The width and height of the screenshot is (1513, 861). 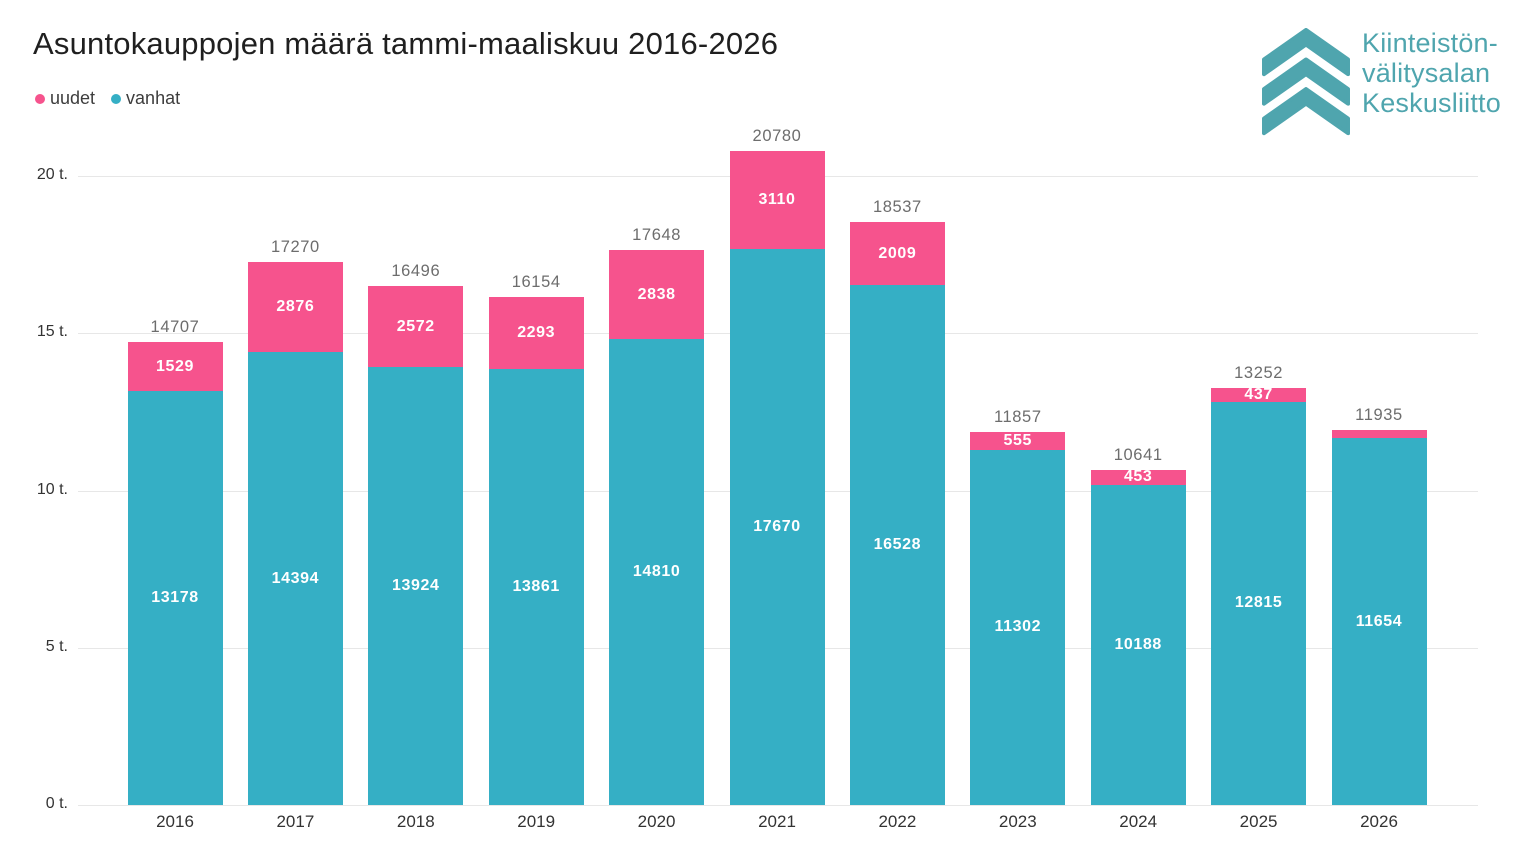 I want to click on bar-value-label-uudet: 2009, so click(x=897, y=253).